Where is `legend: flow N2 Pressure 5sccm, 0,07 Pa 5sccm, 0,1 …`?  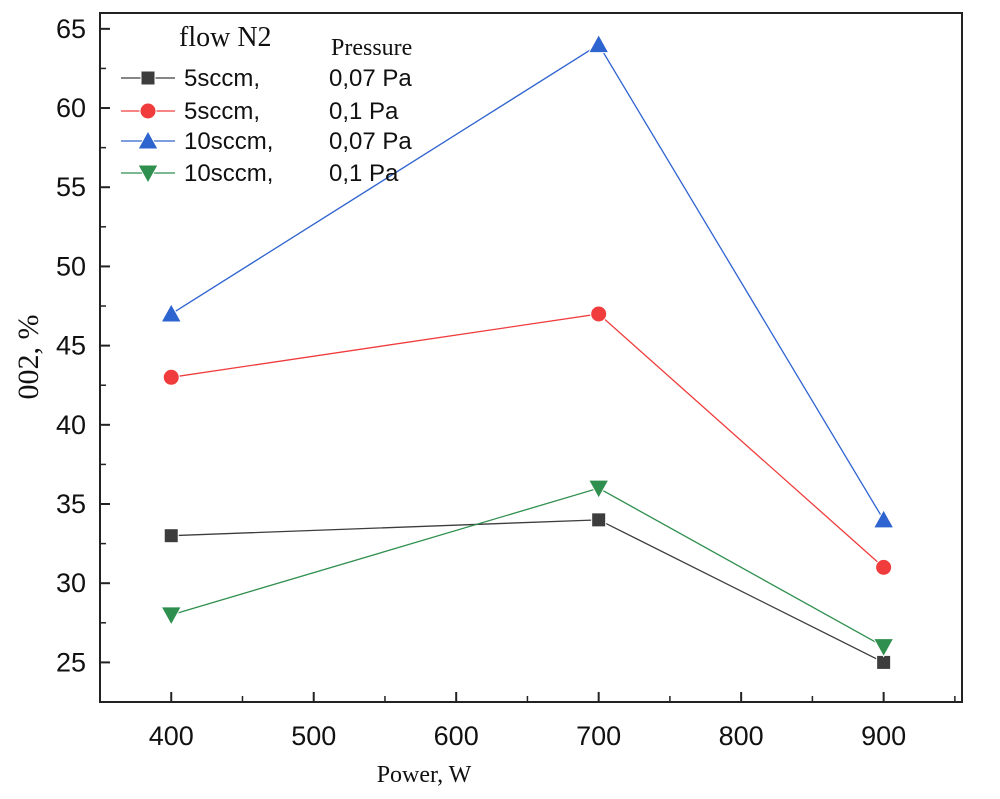 legend: flow N2 Pressure 5sccm, 0,07 Pa 5sccm, 0,1 … is located at coordinates (266, 104).